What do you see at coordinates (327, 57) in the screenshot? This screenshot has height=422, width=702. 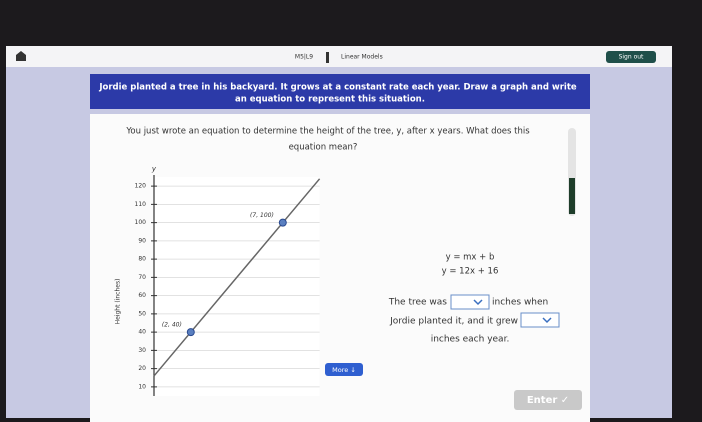 I see `level-icon` at bounding box center [327, 57].